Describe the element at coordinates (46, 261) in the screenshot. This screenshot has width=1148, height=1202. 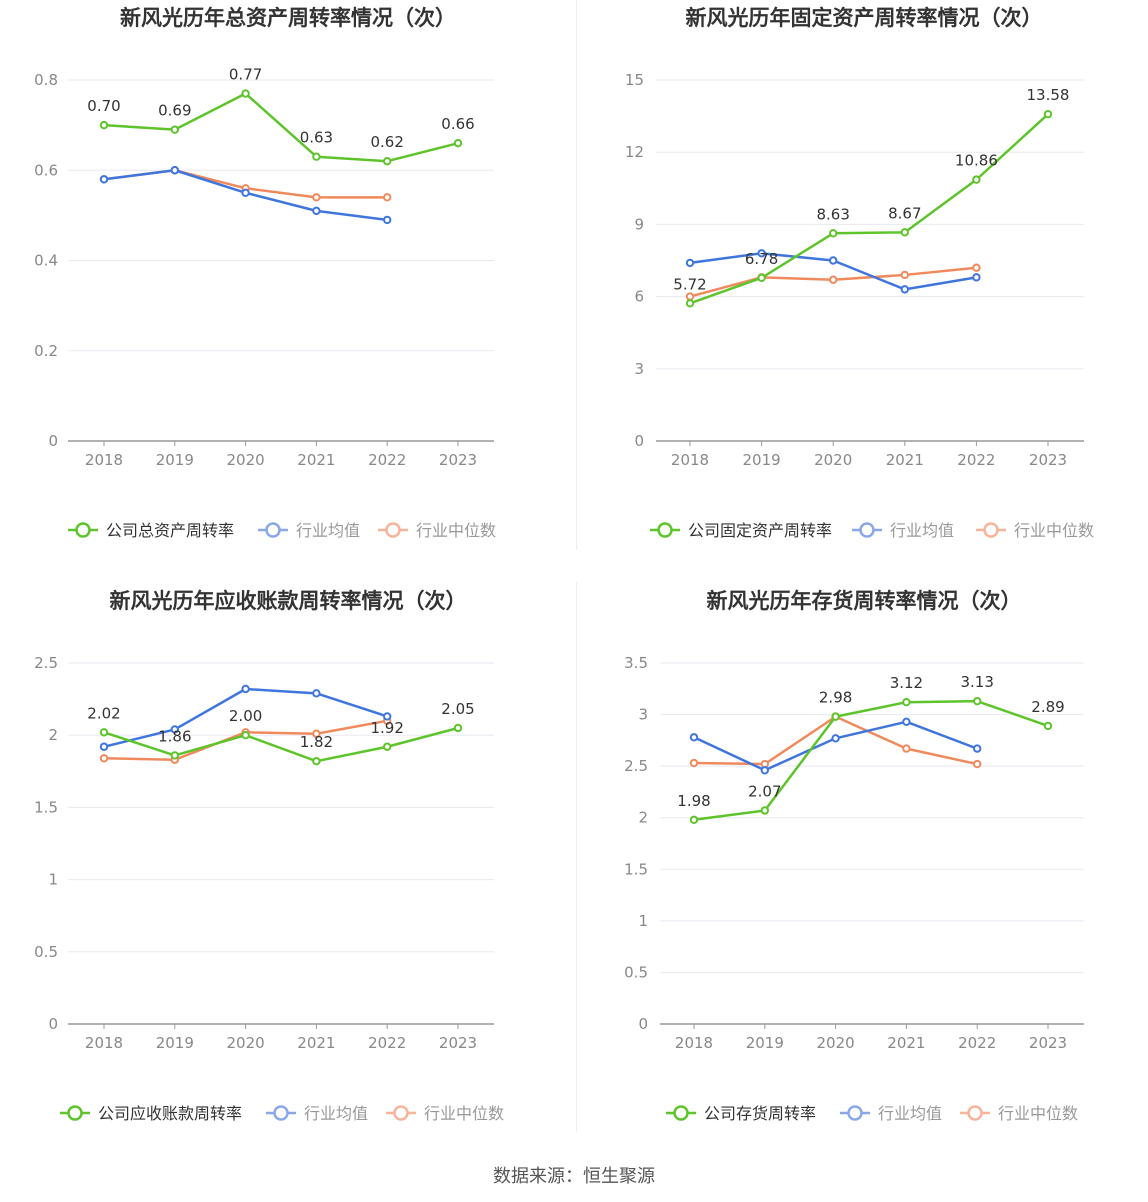
I see `y-tick-label: 0.4` at that location.